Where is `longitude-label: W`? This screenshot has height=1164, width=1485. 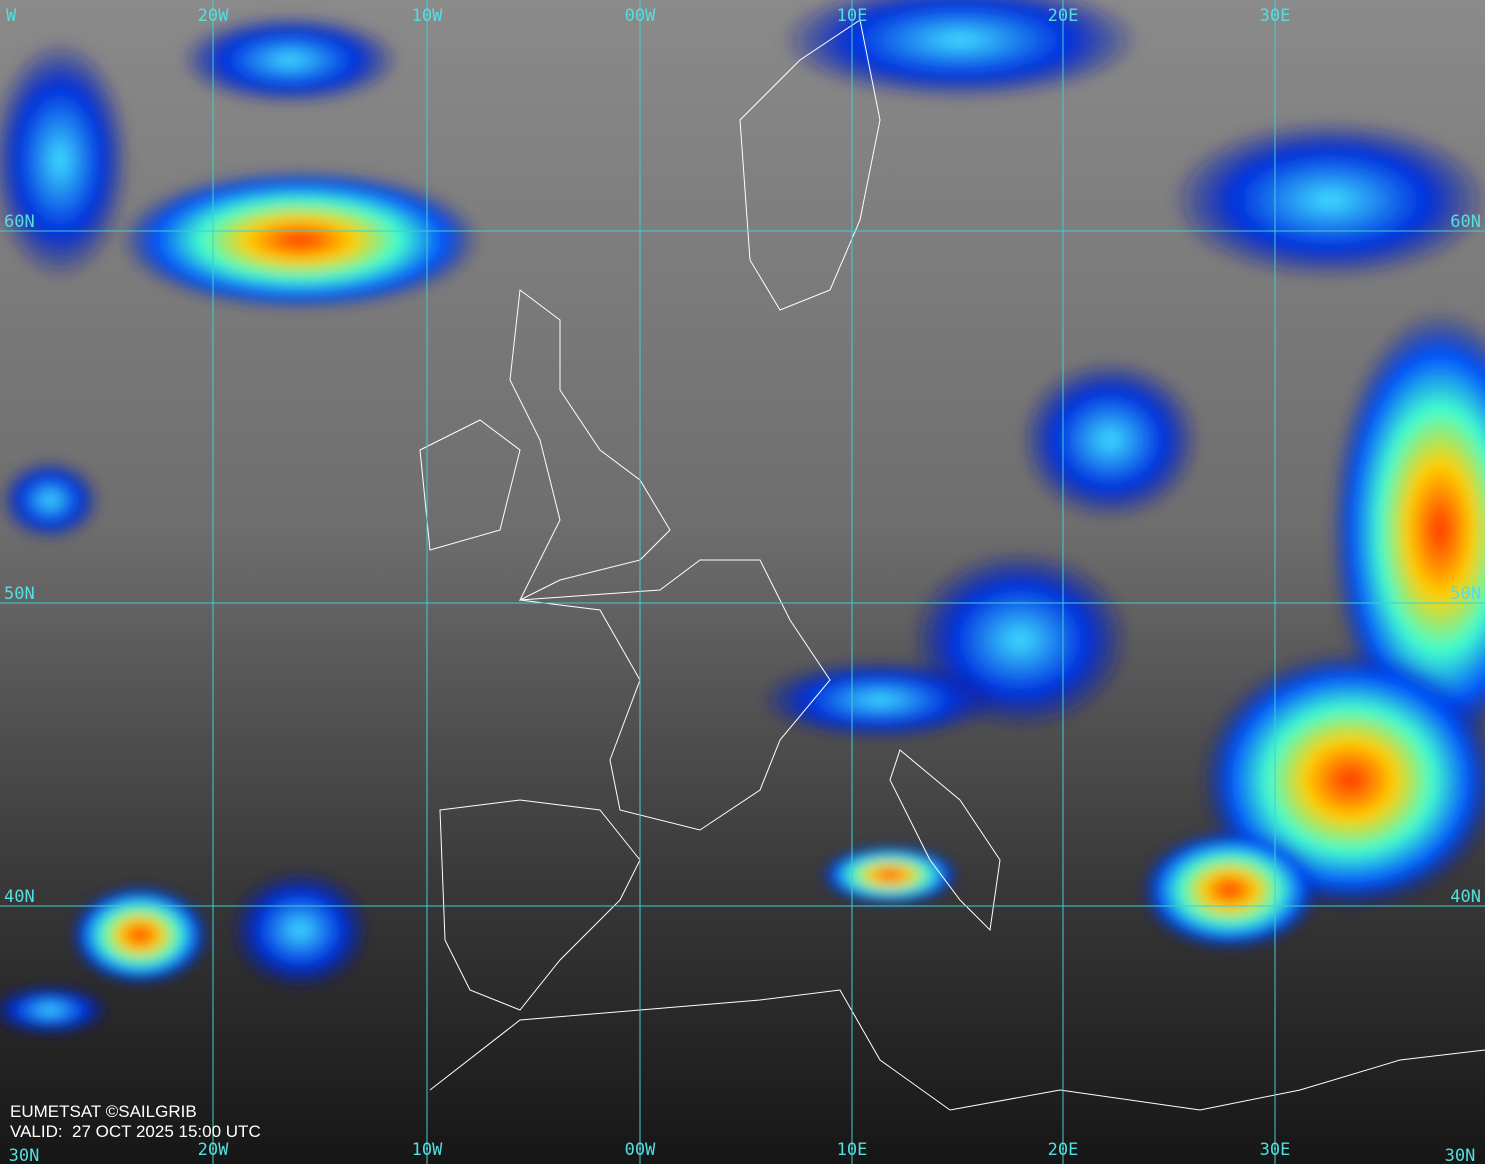
longitude-label: W is located at coordinates (11, 16).